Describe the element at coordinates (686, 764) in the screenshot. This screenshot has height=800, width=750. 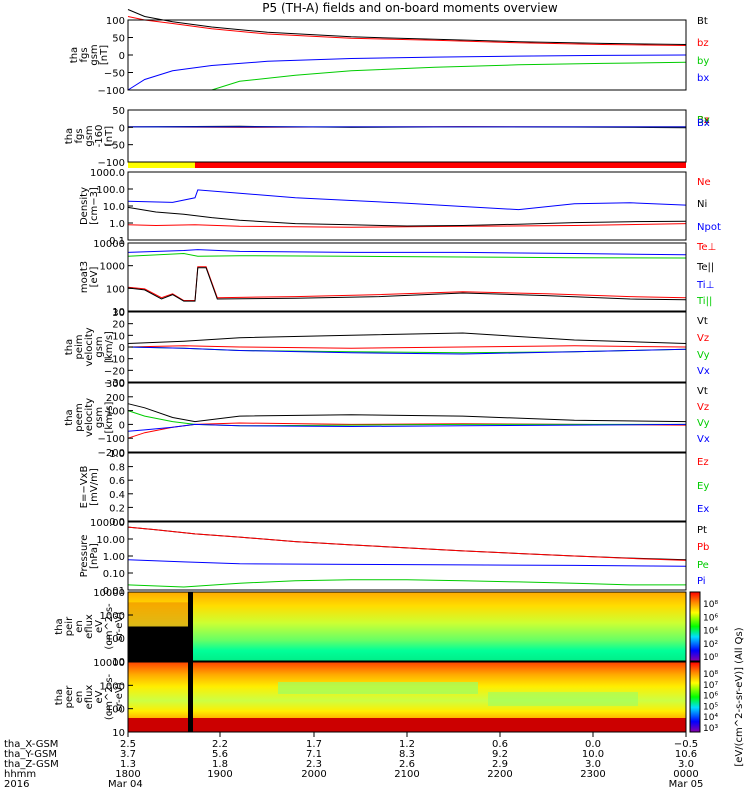
I see `axis-value-2-6: 3.0` at that location.